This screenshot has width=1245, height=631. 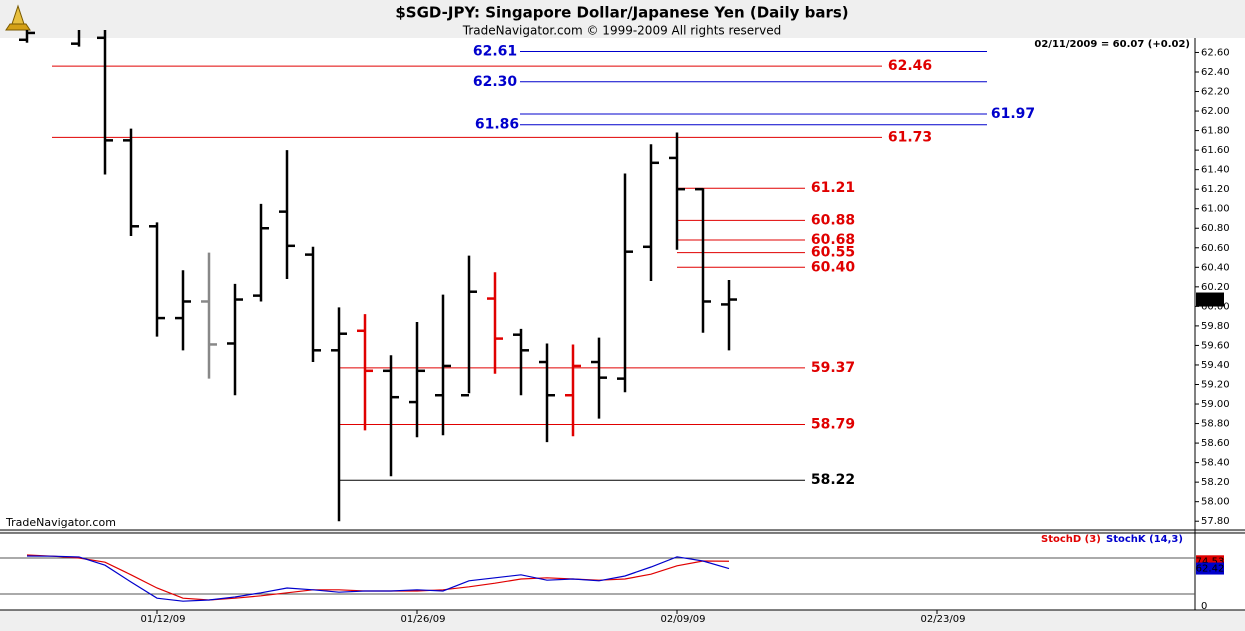 What do you see at coordinates (833, 425) in the screenshot?
I see `level-label: 58.79` at bounding box center [833, 425].